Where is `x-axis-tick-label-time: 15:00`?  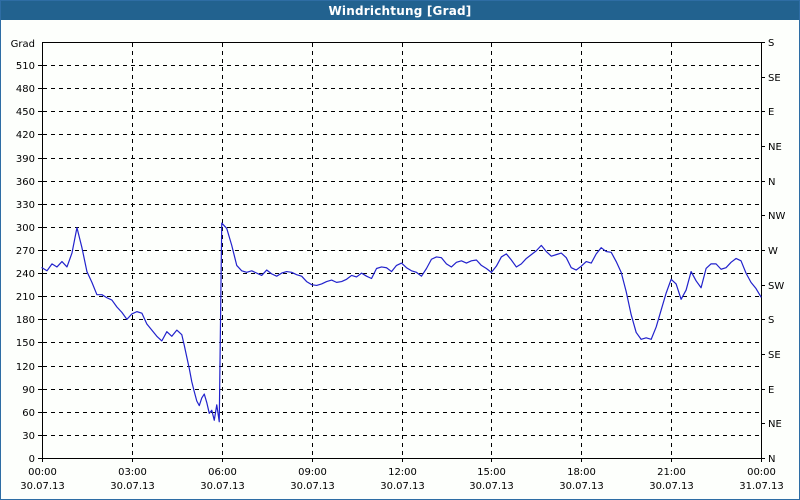
x-axis-tick-label-time: 15:00 is located at coordinates (491, 472).